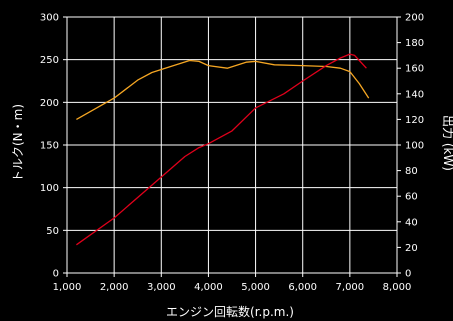 The width and height of the screenshot is (453, 321). Describe the element at coordinates (49, 146) in the screenshot. I see `y-left-tick-label-3: 150` at that location.